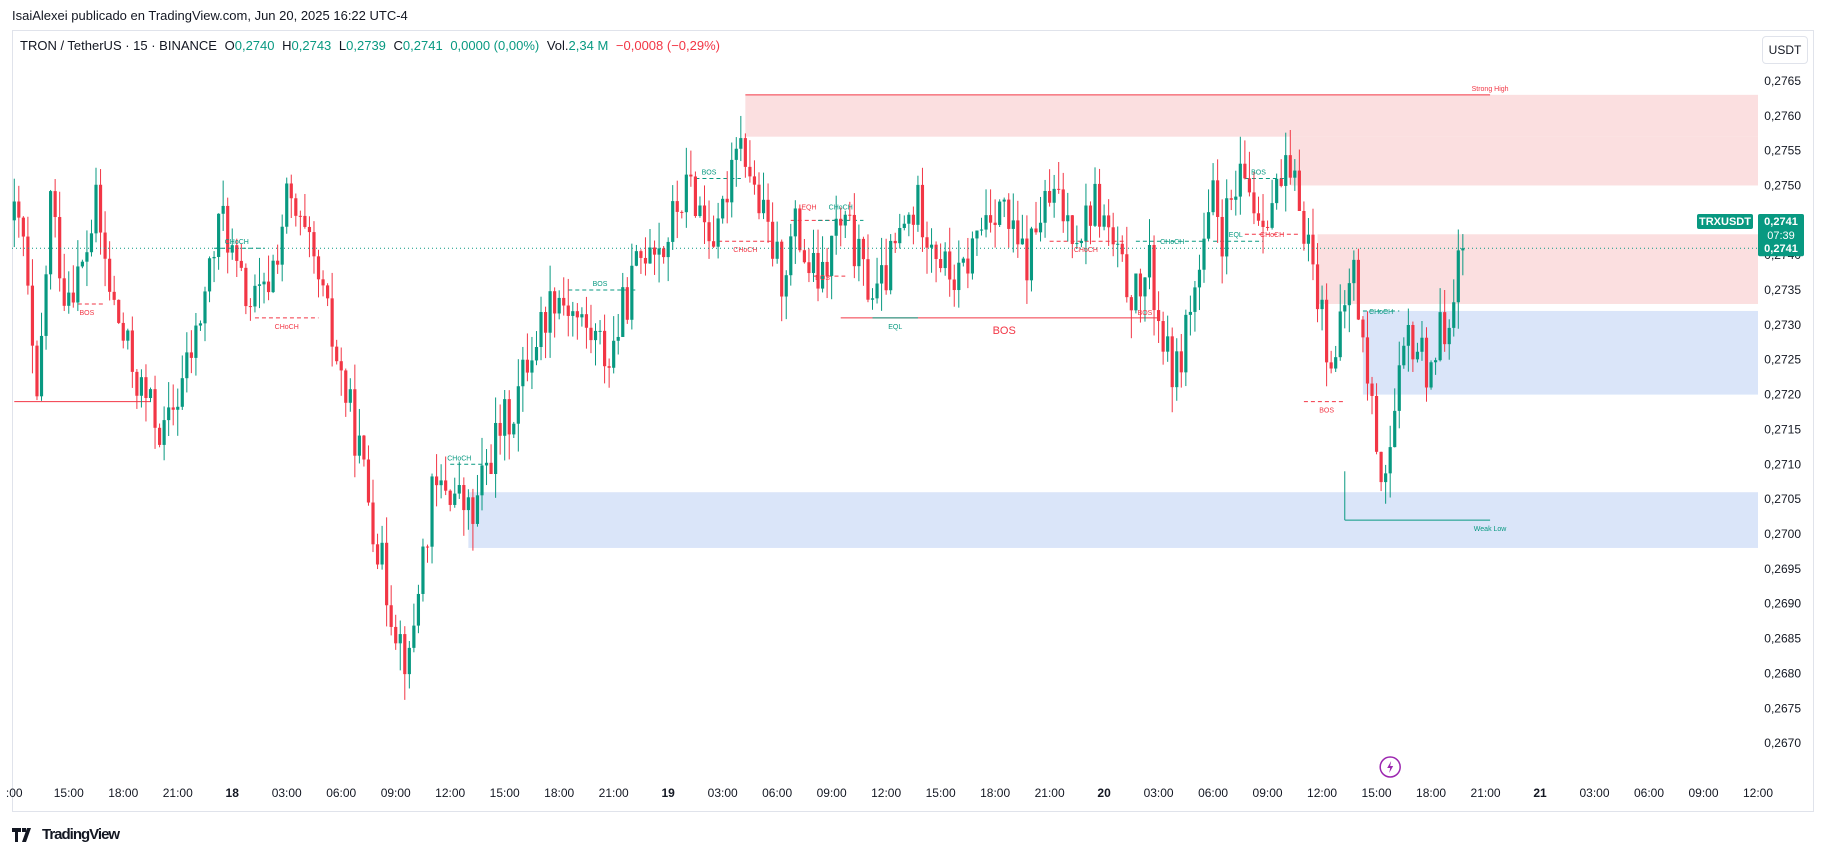 Image resolution: width=1826 pixels, height=853 pixels. What do you see at coordinates (1490, 529) in the screenshot?
I see `structure-label: Weak Low` at bounding box center [1490, 529].